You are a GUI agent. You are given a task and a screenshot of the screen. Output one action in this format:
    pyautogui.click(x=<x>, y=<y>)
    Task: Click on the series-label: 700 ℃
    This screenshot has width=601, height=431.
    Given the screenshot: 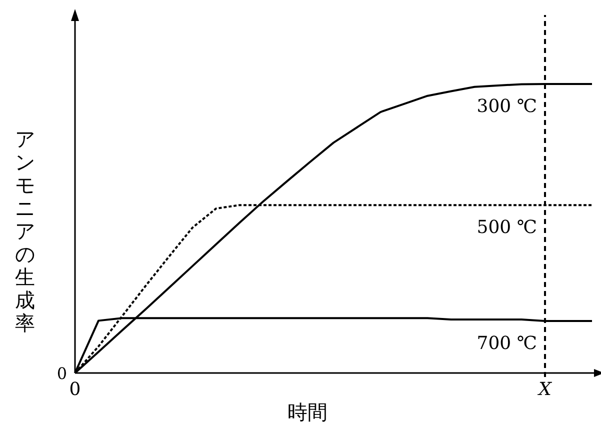 What is the action you would take?
    pyautogui.click(x=507, y=343)
    